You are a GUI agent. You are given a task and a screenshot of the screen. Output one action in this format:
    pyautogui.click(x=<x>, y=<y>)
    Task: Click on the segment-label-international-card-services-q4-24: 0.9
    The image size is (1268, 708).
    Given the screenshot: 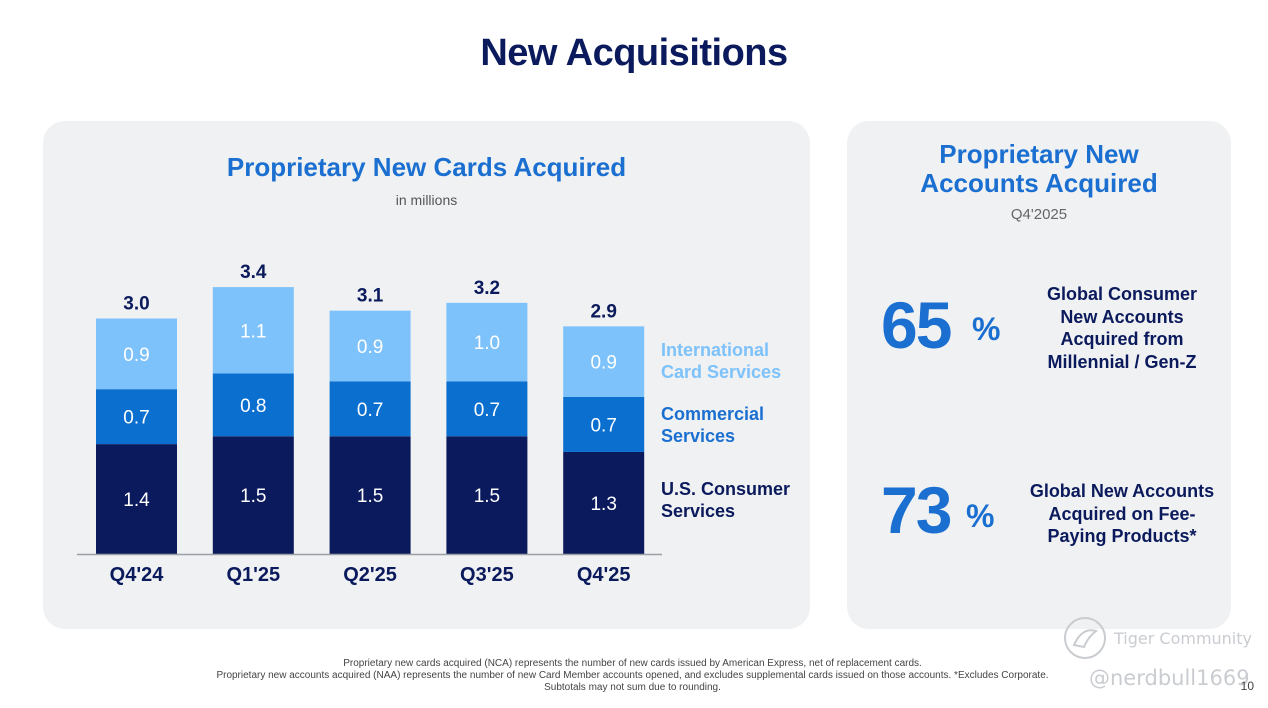 What is the action you would take?
    pyautogui.click(x=136, y=355)
    